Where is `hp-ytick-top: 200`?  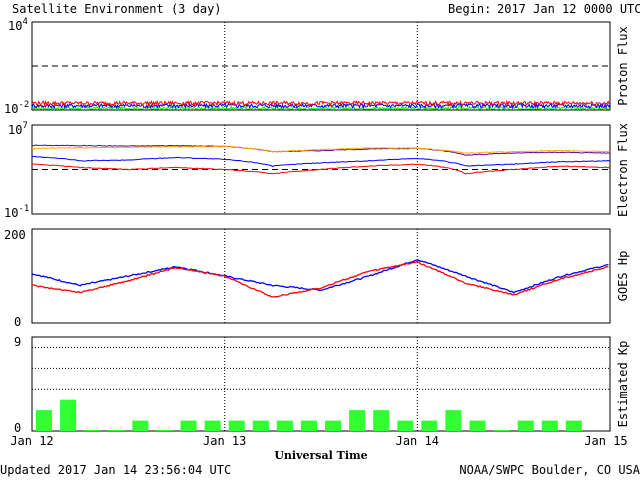 hp-ytick-top: 200 is located at coordinates (15, 235).